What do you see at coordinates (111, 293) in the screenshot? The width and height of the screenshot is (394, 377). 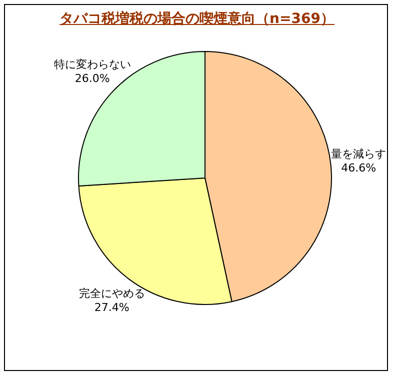 I see `slice-label: 完全にやめる` at bounding box center [111, 293].